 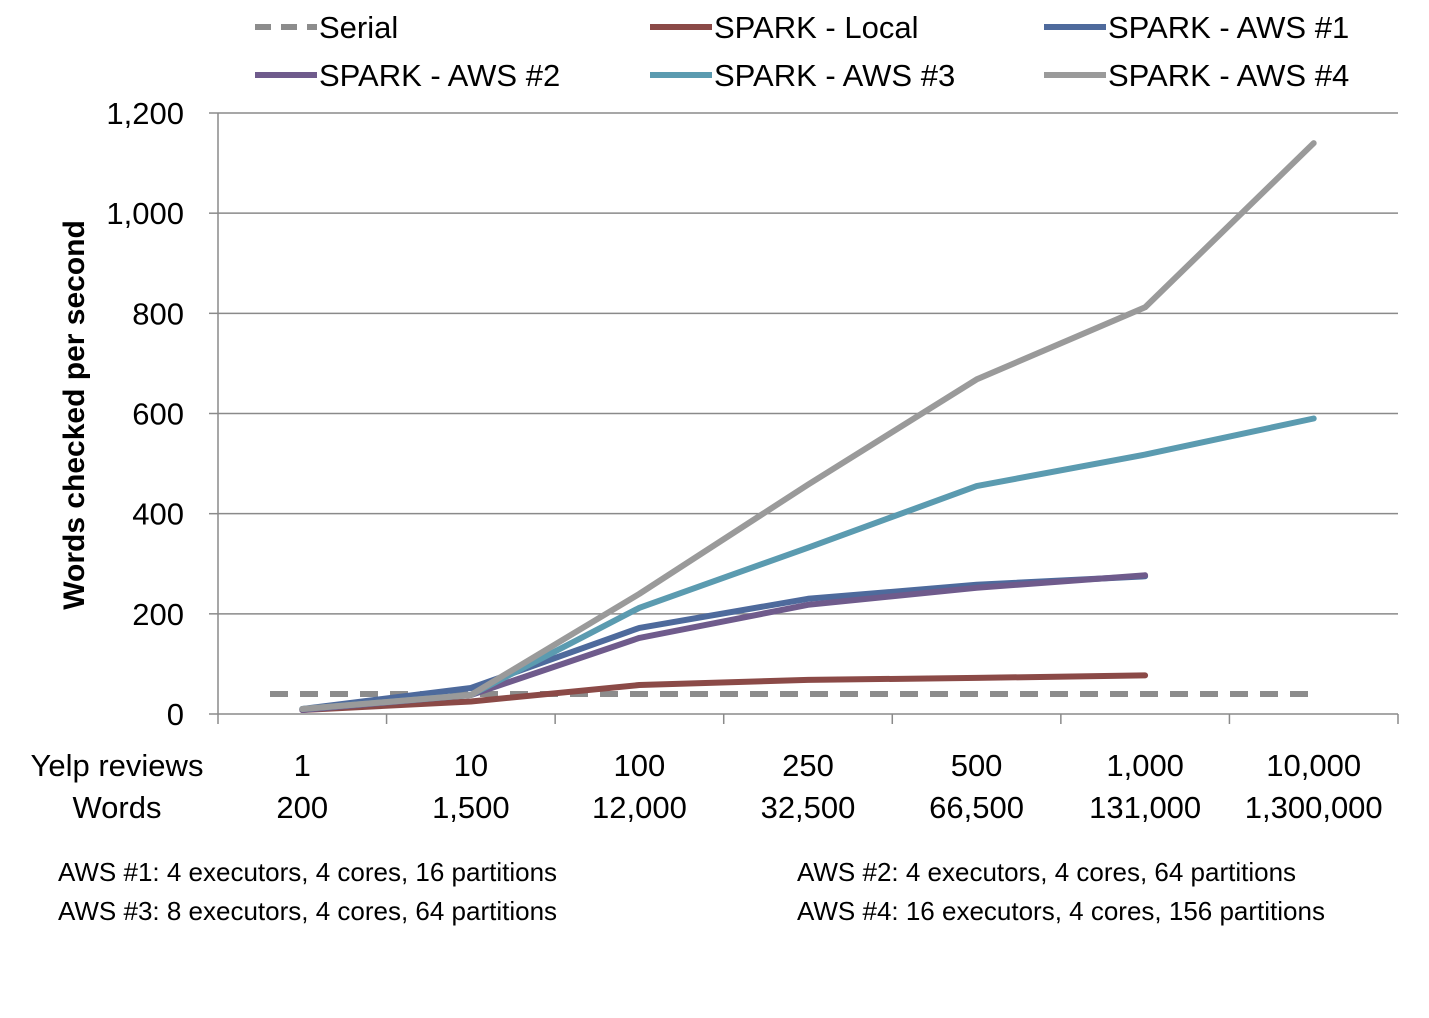 What do you see at coordinates (117, 765) in the screenshot?
I see `category-row-label: Yelp reviews` at bounding box center [117, 765].